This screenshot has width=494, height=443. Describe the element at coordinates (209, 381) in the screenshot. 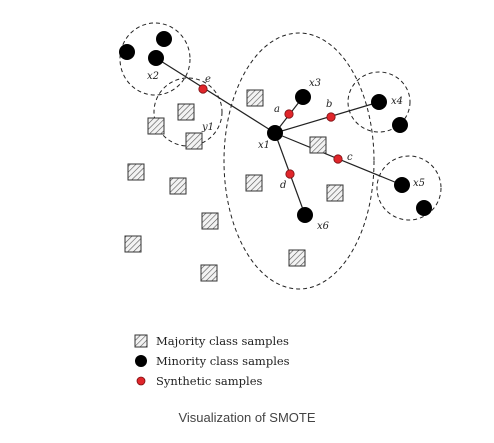

I see `legend-synthetic-label: Synthetic samples` at that location.